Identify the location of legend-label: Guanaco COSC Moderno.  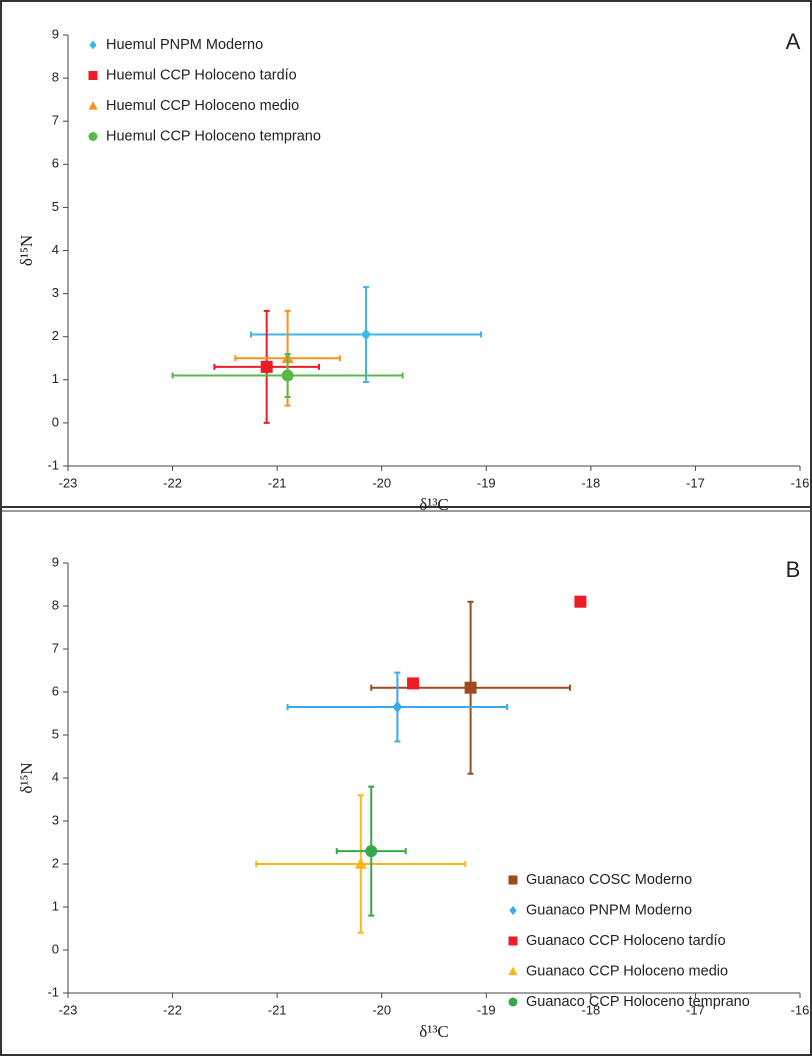
(609, 880).